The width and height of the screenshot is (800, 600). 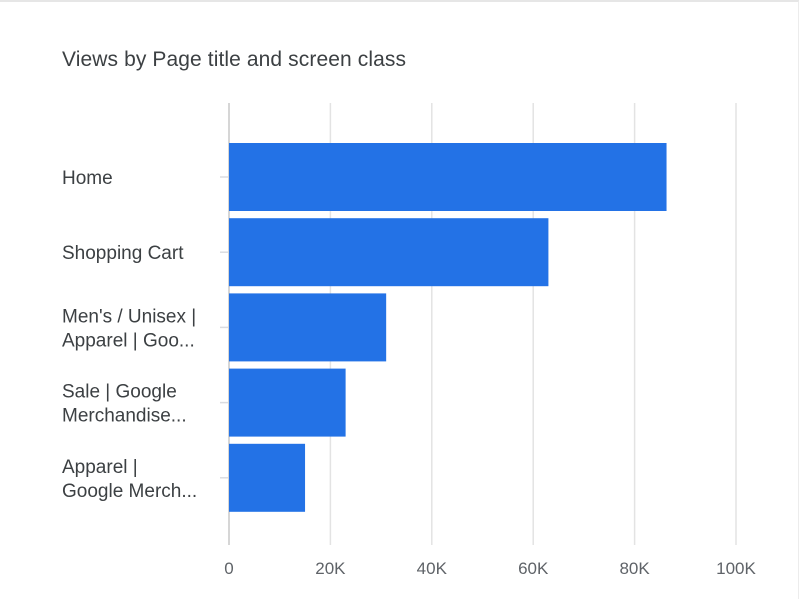 I want to click on x-tick-label-0: 0, so click(x=228, y=568).